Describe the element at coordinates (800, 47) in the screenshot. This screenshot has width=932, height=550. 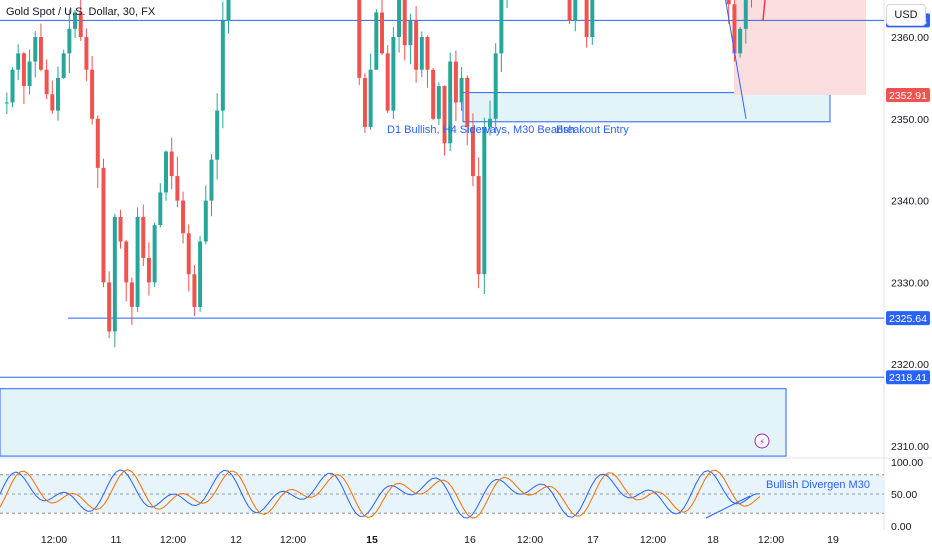
I see `stop-zone` at that location.